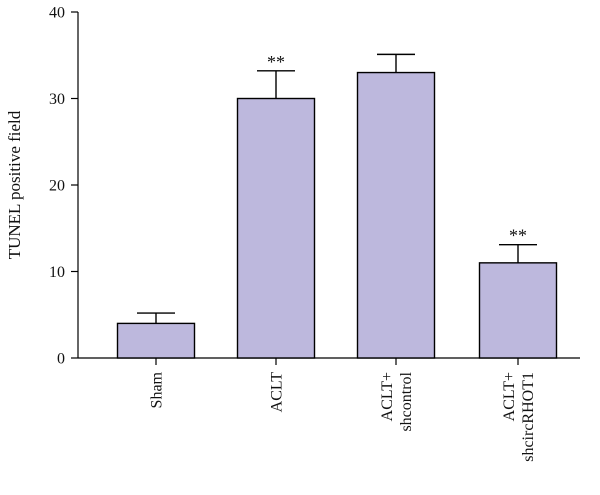 The image size is (600, 495). Describe the element at coordinates (343, 416) in the screenshot. I see `category-labels: Sham ACLT ACLT+ shcontrol ACLT+ shcircRHOT1` at that location.